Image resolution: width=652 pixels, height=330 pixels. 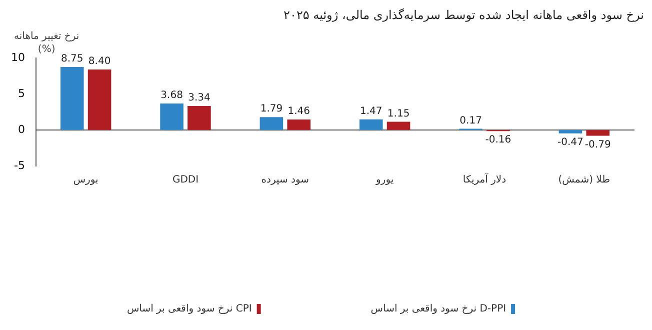 I want to click on x-tick-label: بورس, so click(x=85, y=180).